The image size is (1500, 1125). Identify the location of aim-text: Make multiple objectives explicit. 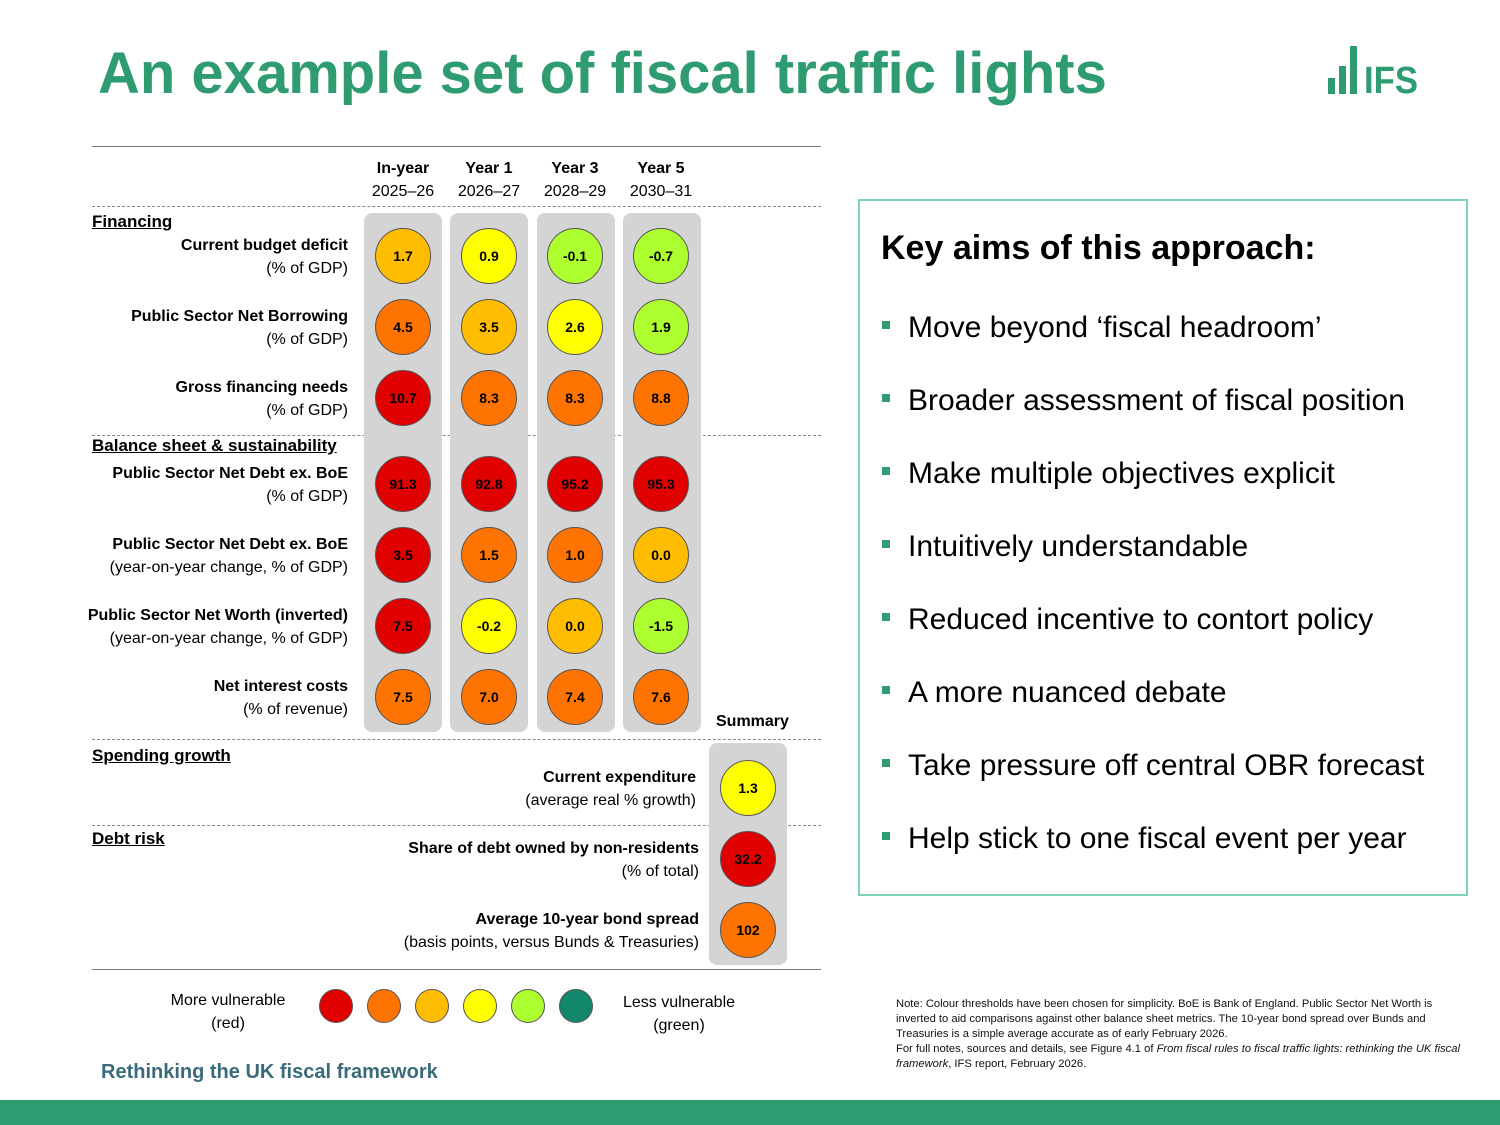
(1121, 473).